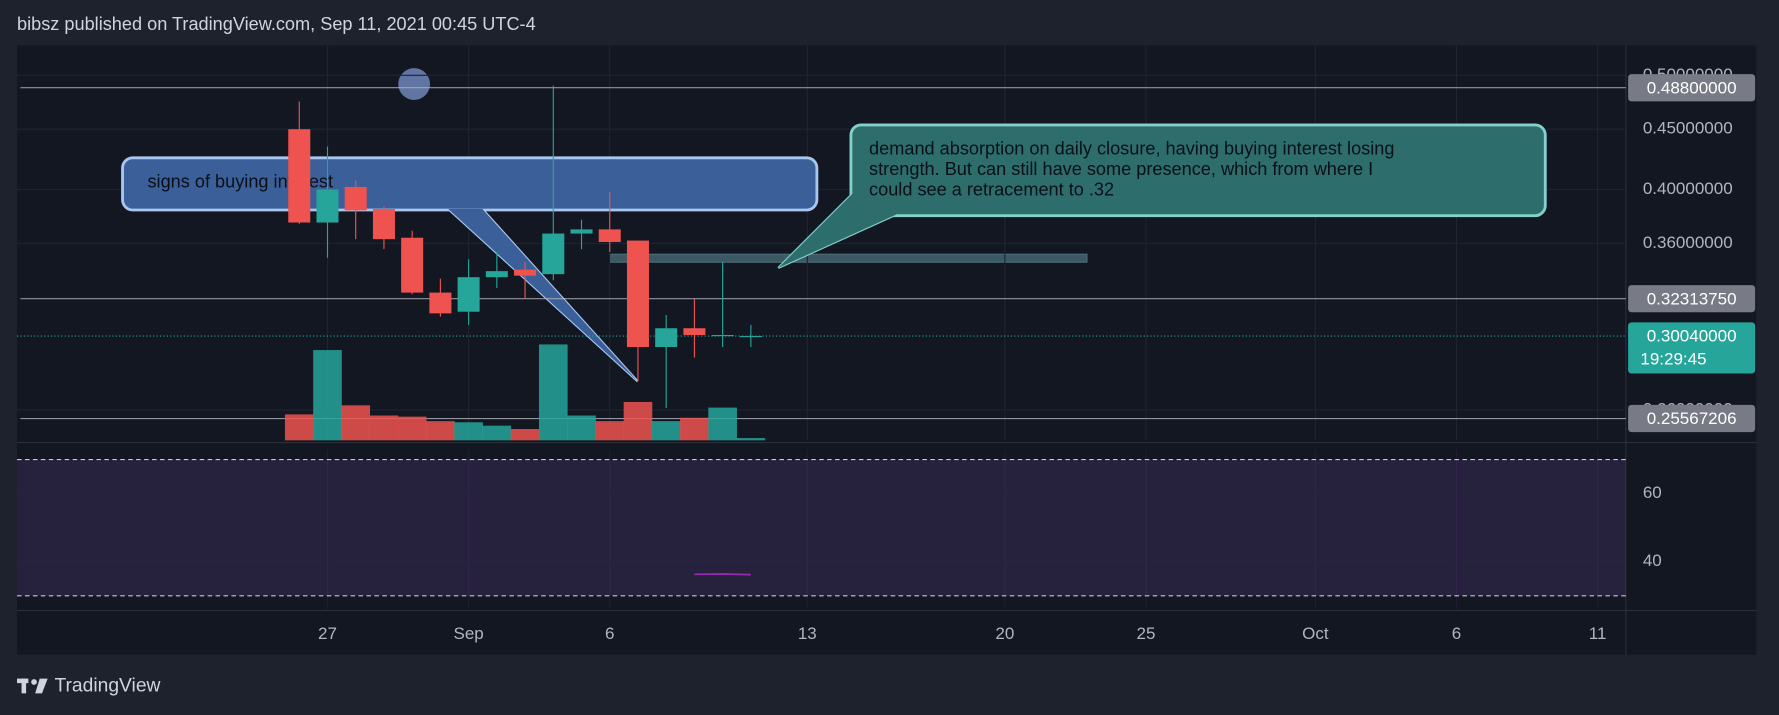  What do you see at coordinates (1692, 348) in the screenshot?
I see `last-price-box` at bounding box center [1692, 348].